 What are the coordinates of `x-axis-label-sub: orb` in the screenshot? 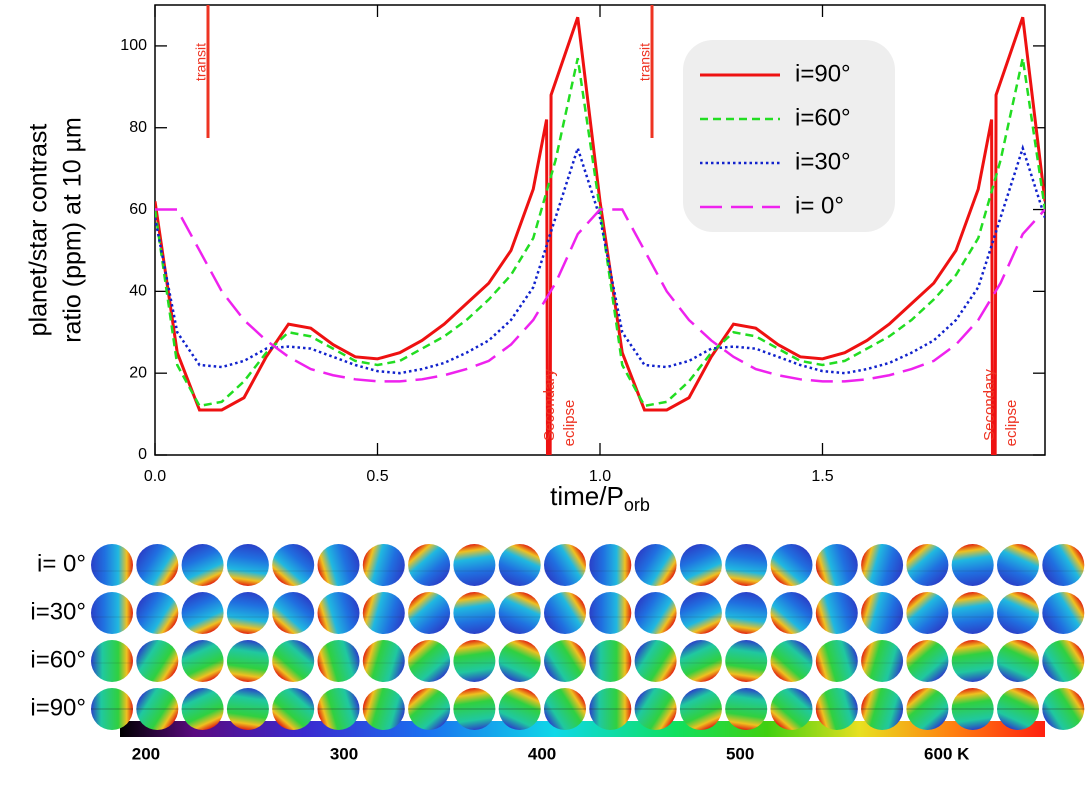 It's located at (637, 505).